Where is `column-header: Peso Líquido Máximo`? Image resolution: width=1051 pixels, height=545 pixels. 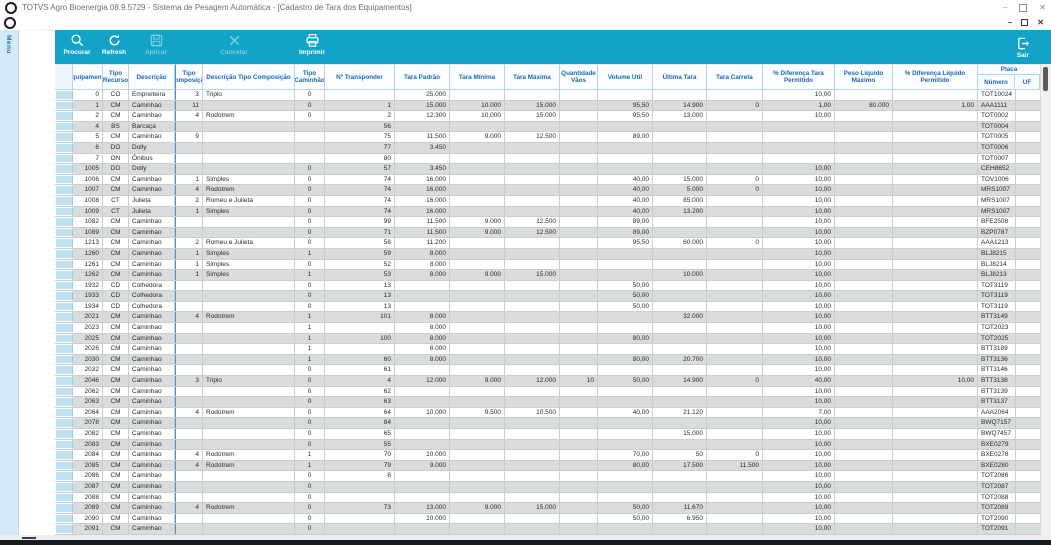 column-header: Peso Líquido Máximo is located at coordinates (864, 77).